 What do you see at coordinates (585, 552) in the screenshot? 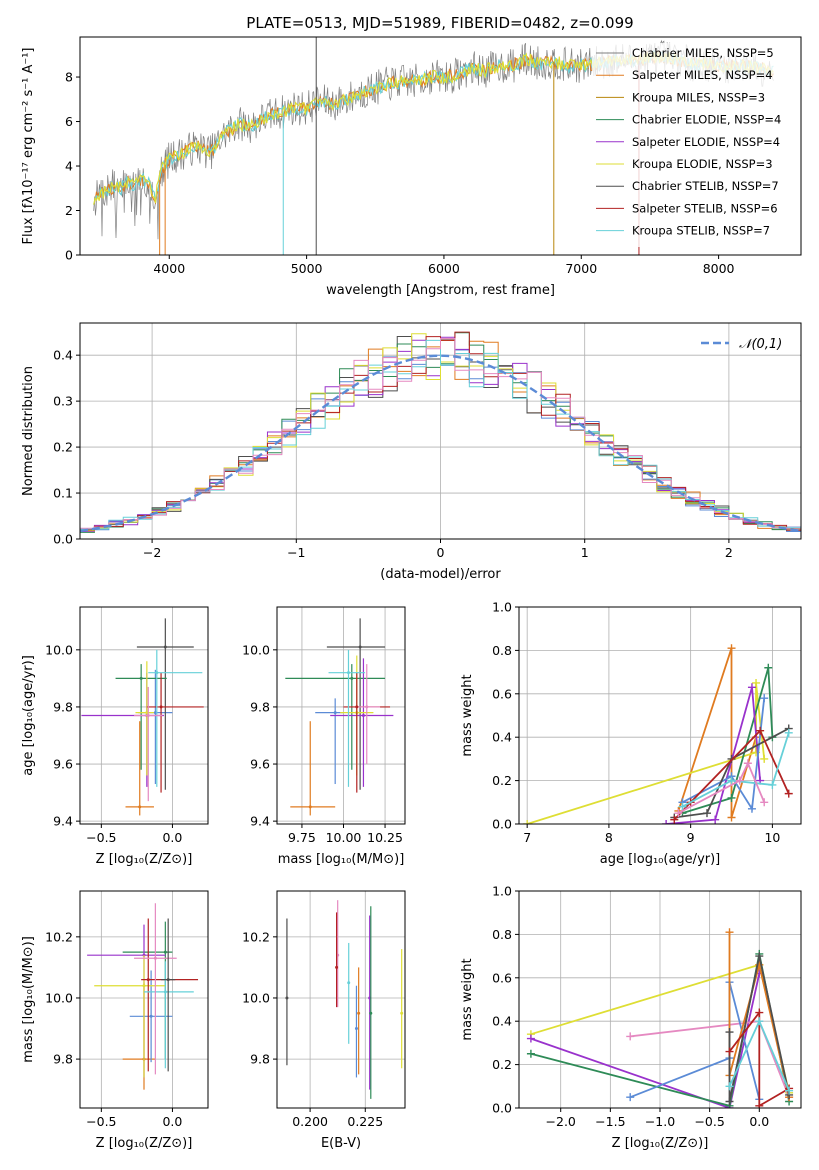
I see `x-tick-label: 1` at bounding box center [585, 552].